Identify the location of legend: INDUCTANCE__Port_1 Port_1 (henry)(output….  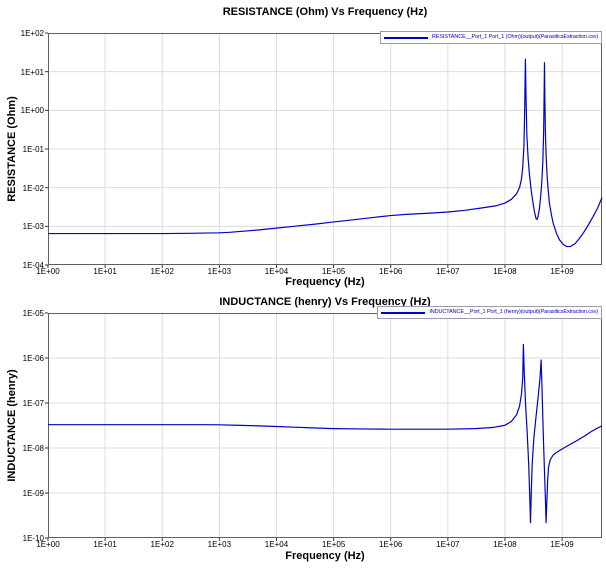
(489, 312).